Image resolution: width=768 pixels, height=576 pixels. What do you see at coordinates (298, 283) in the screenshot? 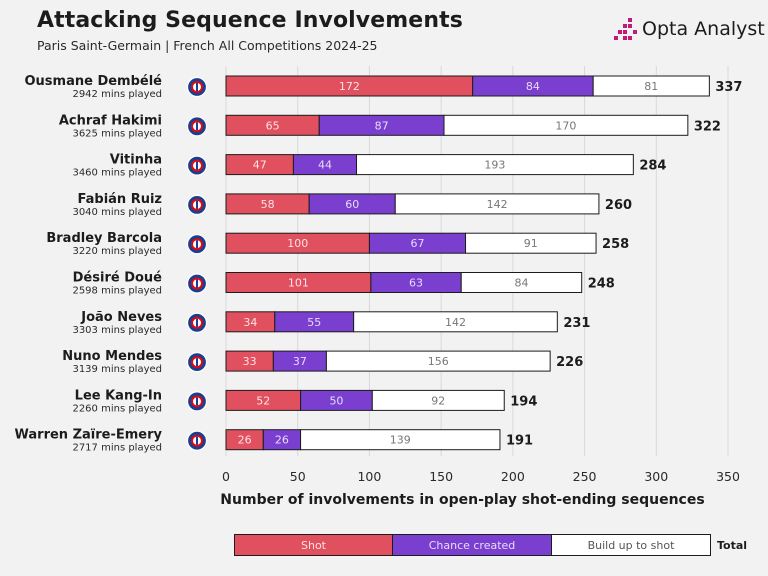
I see `bar-value-label: 101` at bounding box center [298, 283].